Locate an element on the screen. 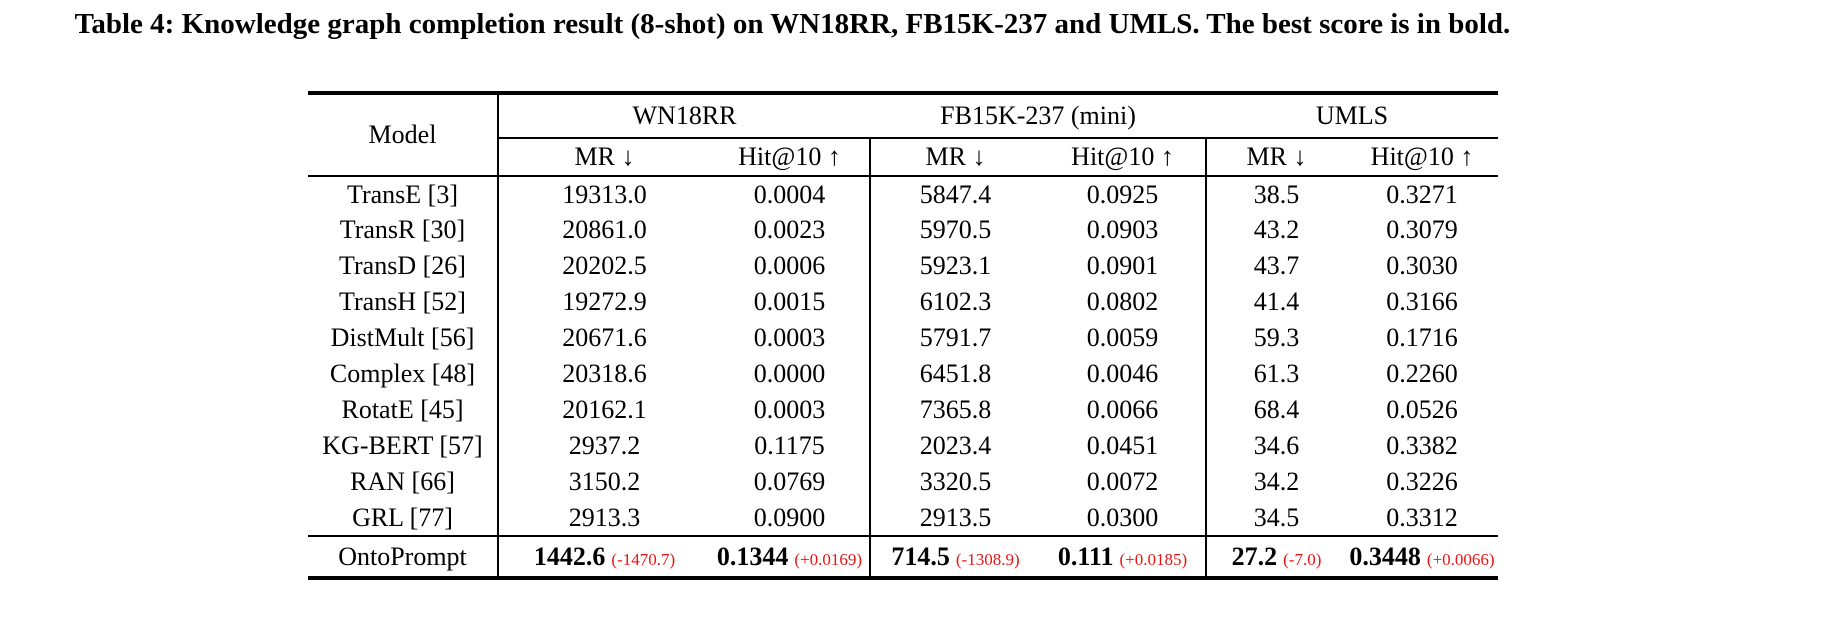 The image size is (1822, 624). metric-value-cell: 41.4 is located at coordinates (1276, 301).